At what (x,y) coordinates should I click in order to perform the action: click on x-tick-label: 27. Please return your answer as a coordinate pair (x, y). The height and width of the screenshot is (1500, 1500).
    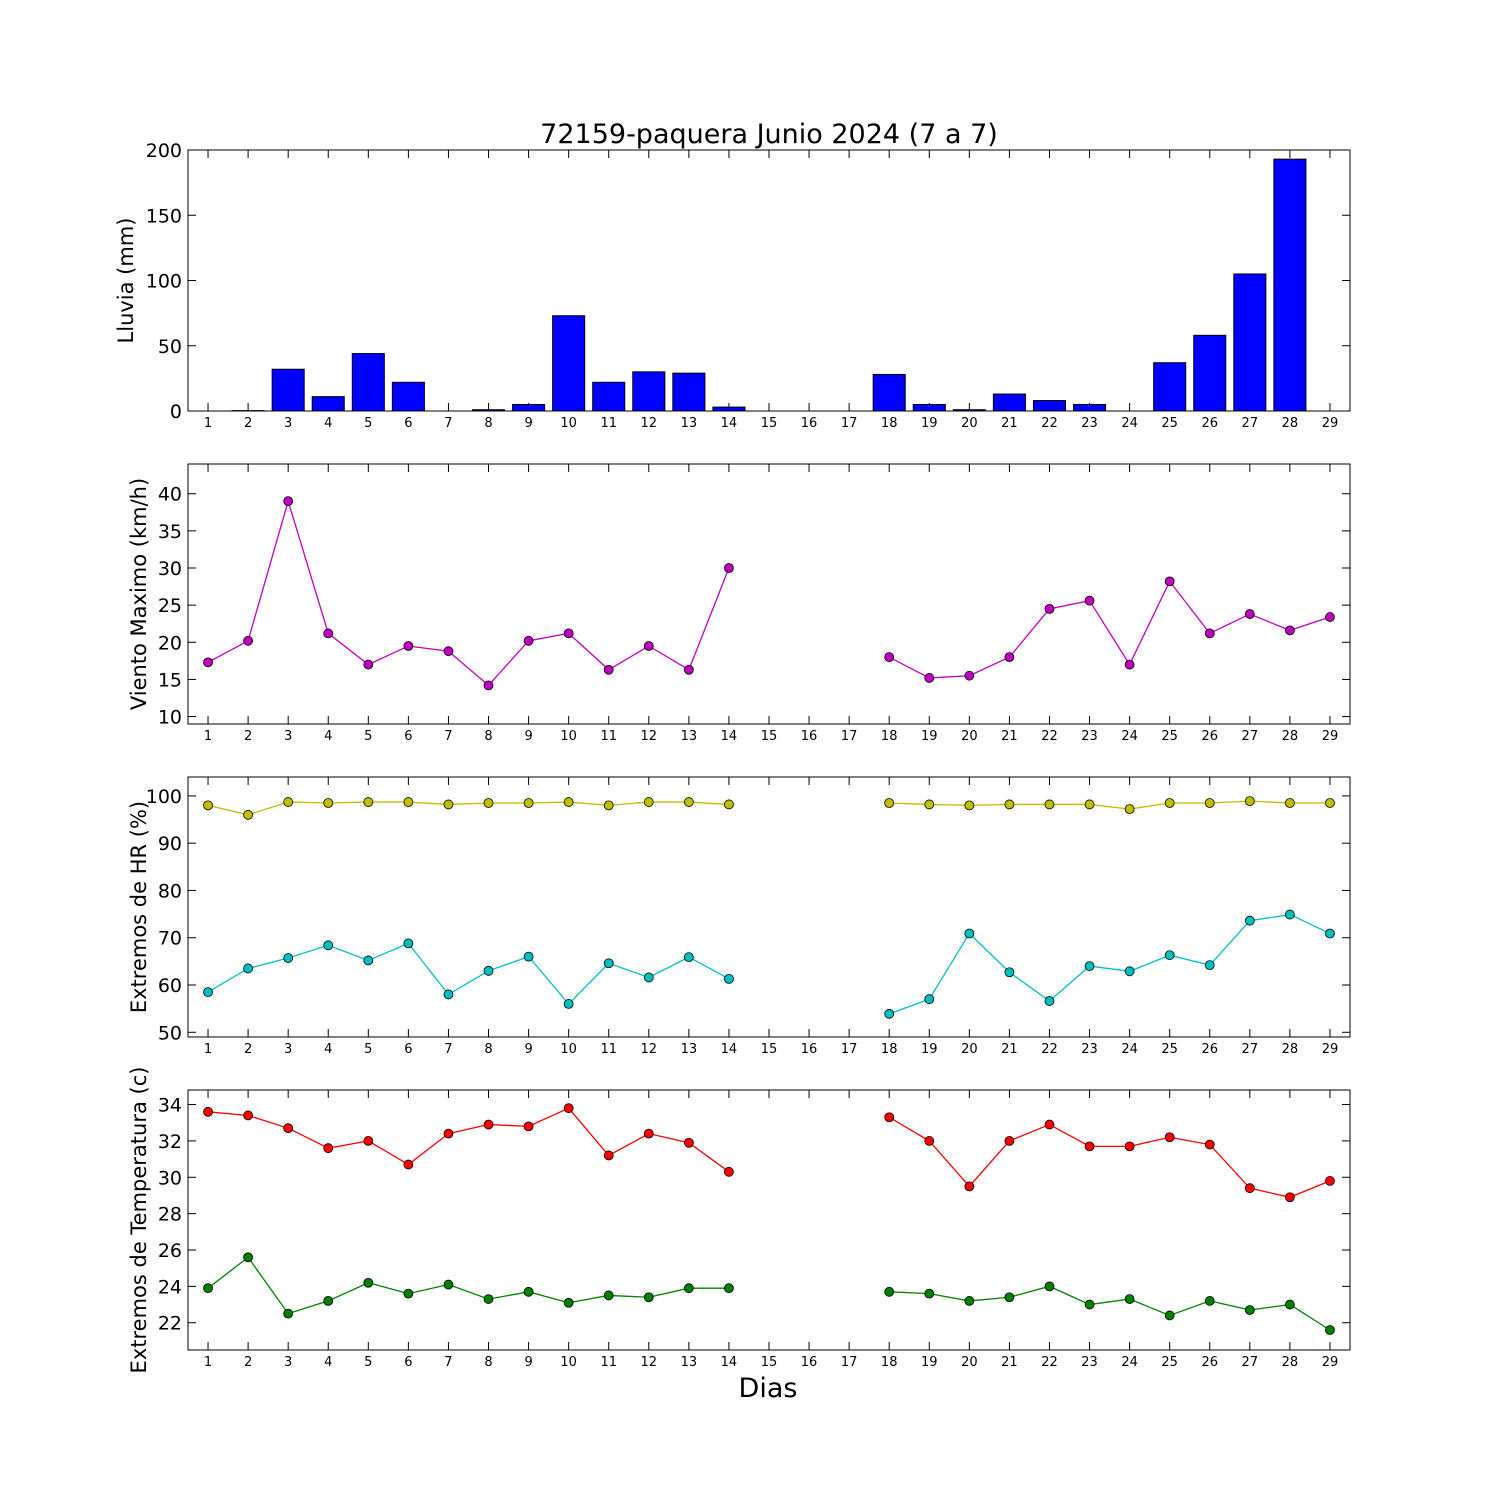
    Looking at the image, I should click on (1250, 1049).